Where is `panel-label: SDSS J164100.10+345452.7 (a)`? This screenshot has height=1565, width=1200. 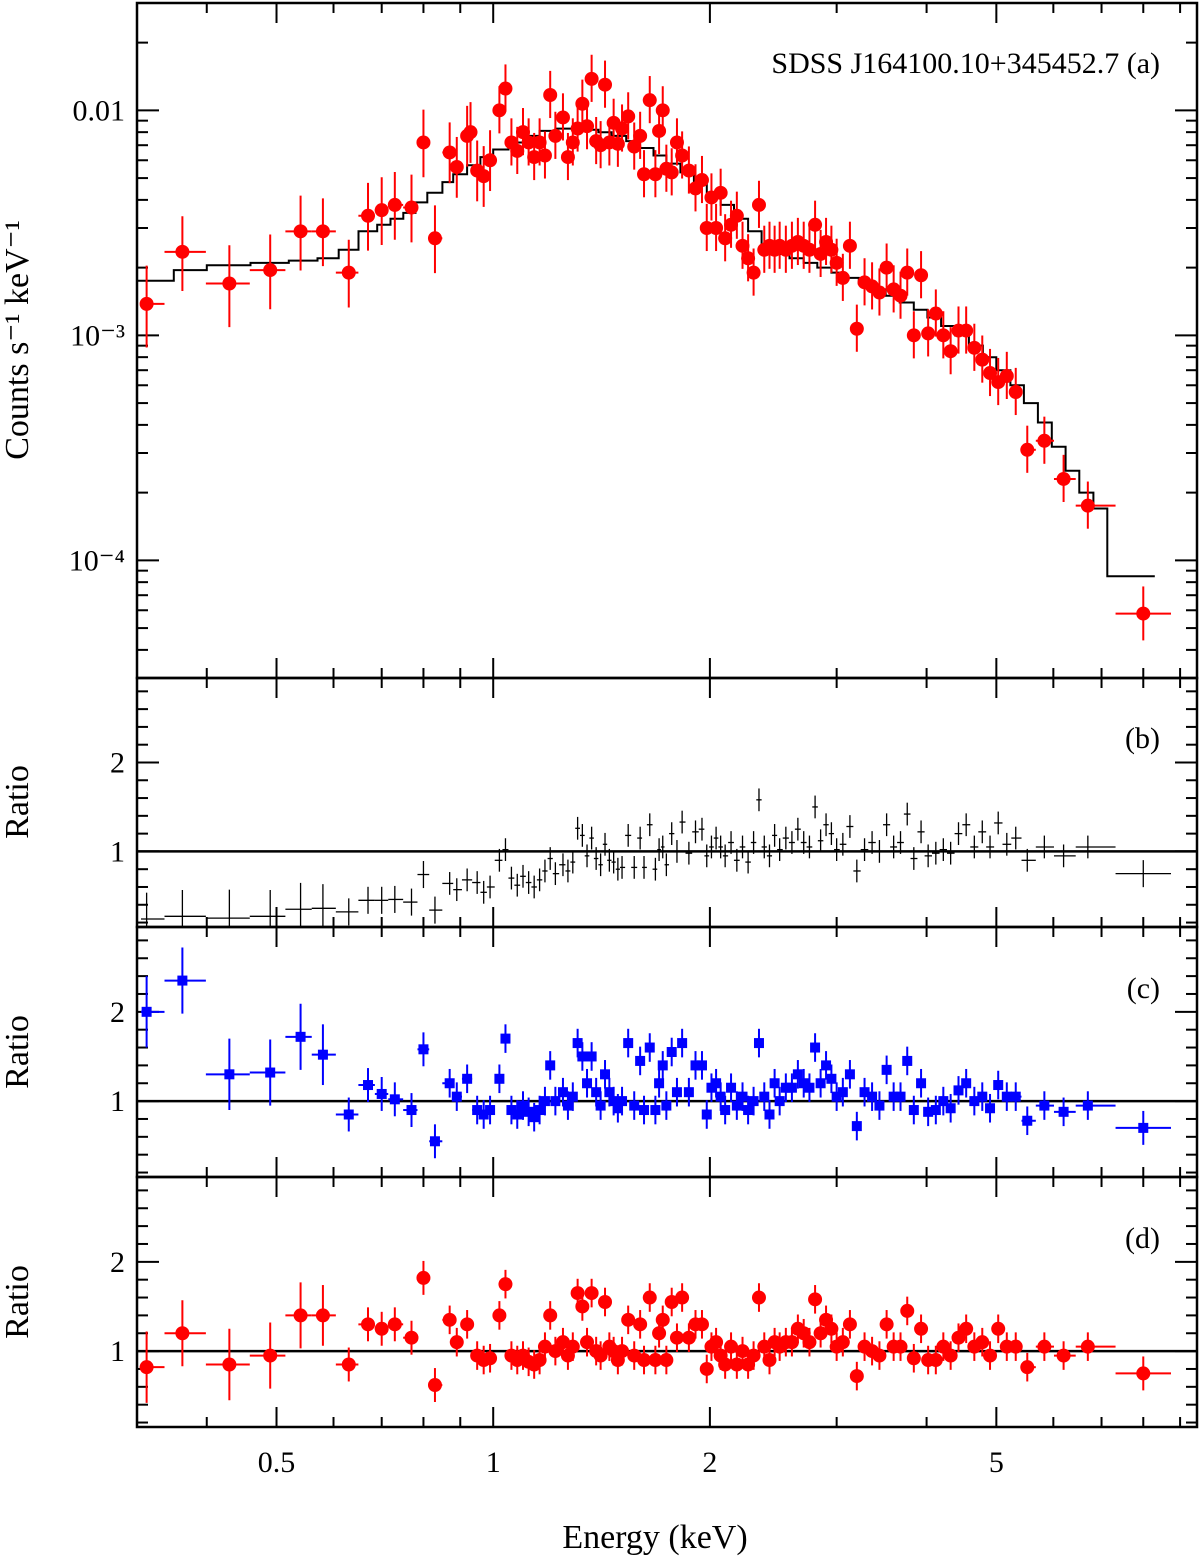
panel-label: SDSS J164100.10+345452.7 (a) is located at coordinates (965, 63).